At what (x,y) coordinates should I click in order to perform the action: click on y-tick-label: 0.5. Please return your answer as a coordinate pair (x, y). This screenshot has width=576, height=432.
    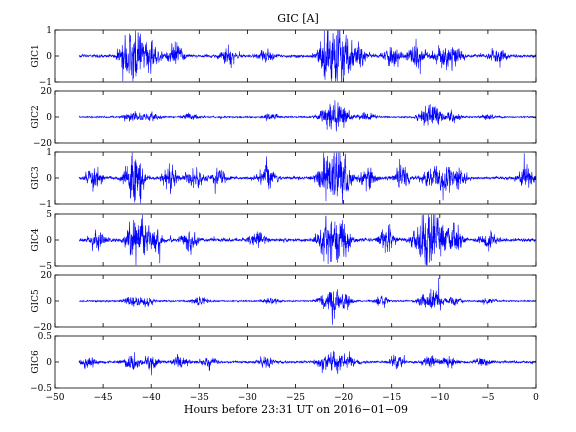
    Looking at the image, I should click on (45, 337).